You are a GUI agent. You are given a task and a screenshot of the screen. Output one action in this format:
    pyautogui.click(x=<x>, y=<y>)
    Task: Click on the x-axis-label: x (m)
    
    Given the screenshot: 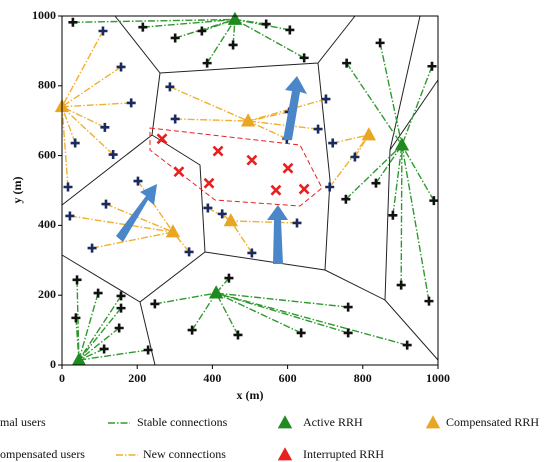 What is the action you would take?
    pyautogui.click(x=250, y=395)
    